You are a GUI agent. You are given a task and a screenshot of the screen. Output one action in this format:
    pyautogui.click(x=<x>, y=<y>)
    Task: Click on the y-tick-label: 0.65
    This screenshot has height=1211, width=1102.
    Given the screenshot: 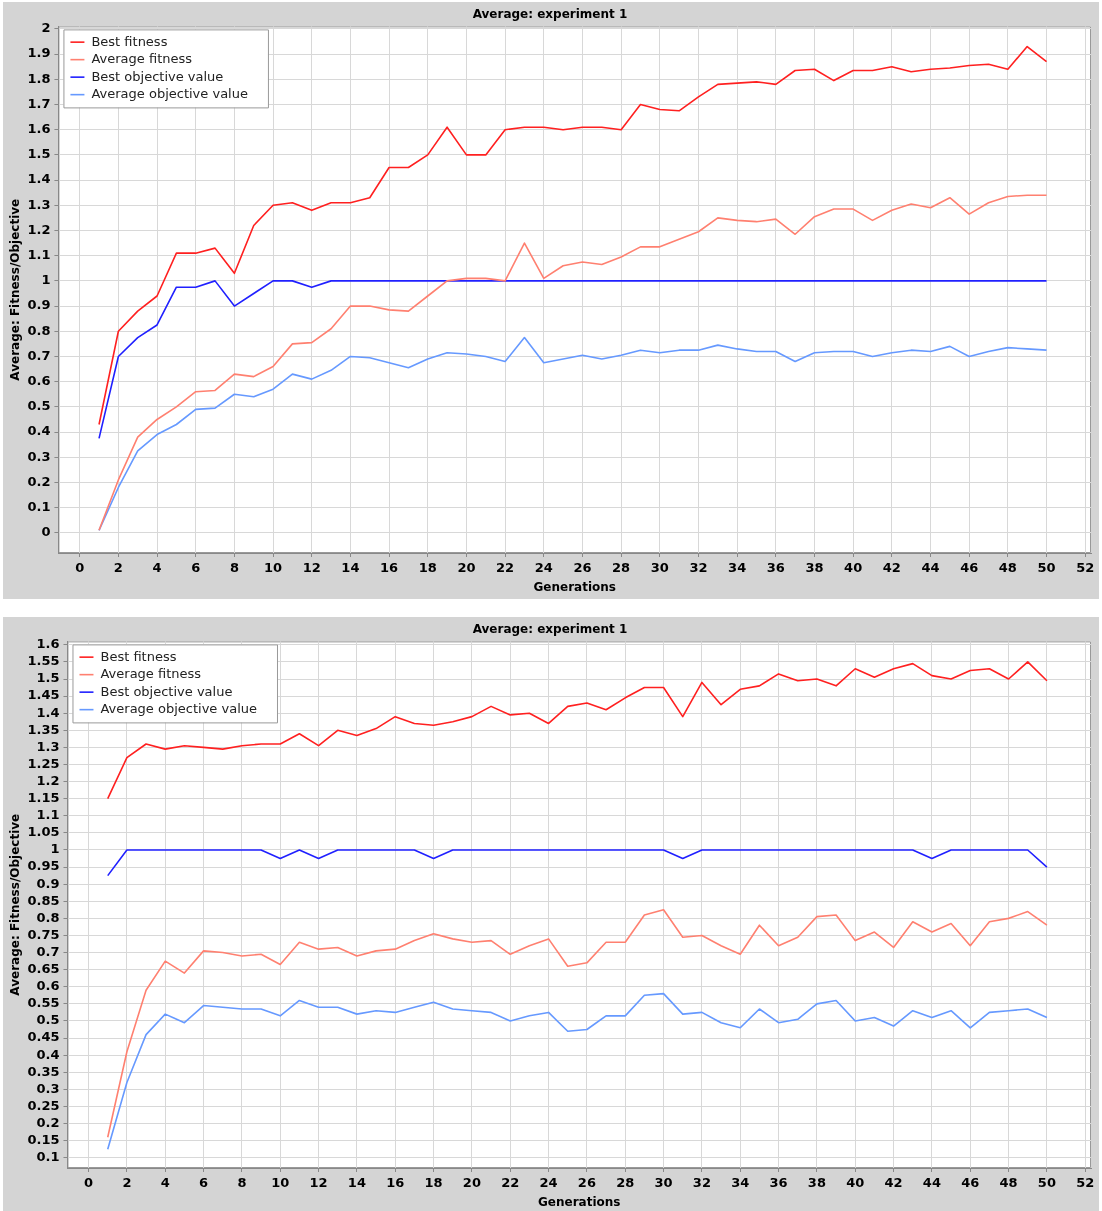 What is the action you would take?
    pyautogui.click(x=43, y=969)
    